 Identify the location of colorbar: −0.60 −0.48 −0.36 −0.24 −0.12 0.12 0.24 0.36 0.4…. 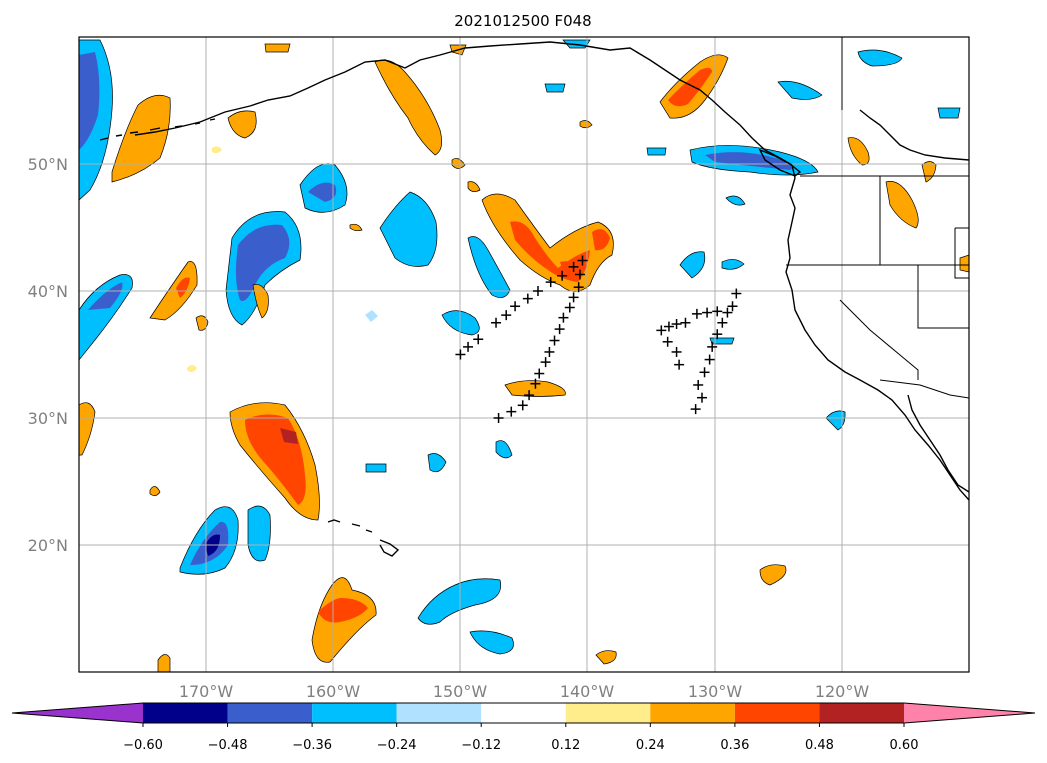
(523, 727).